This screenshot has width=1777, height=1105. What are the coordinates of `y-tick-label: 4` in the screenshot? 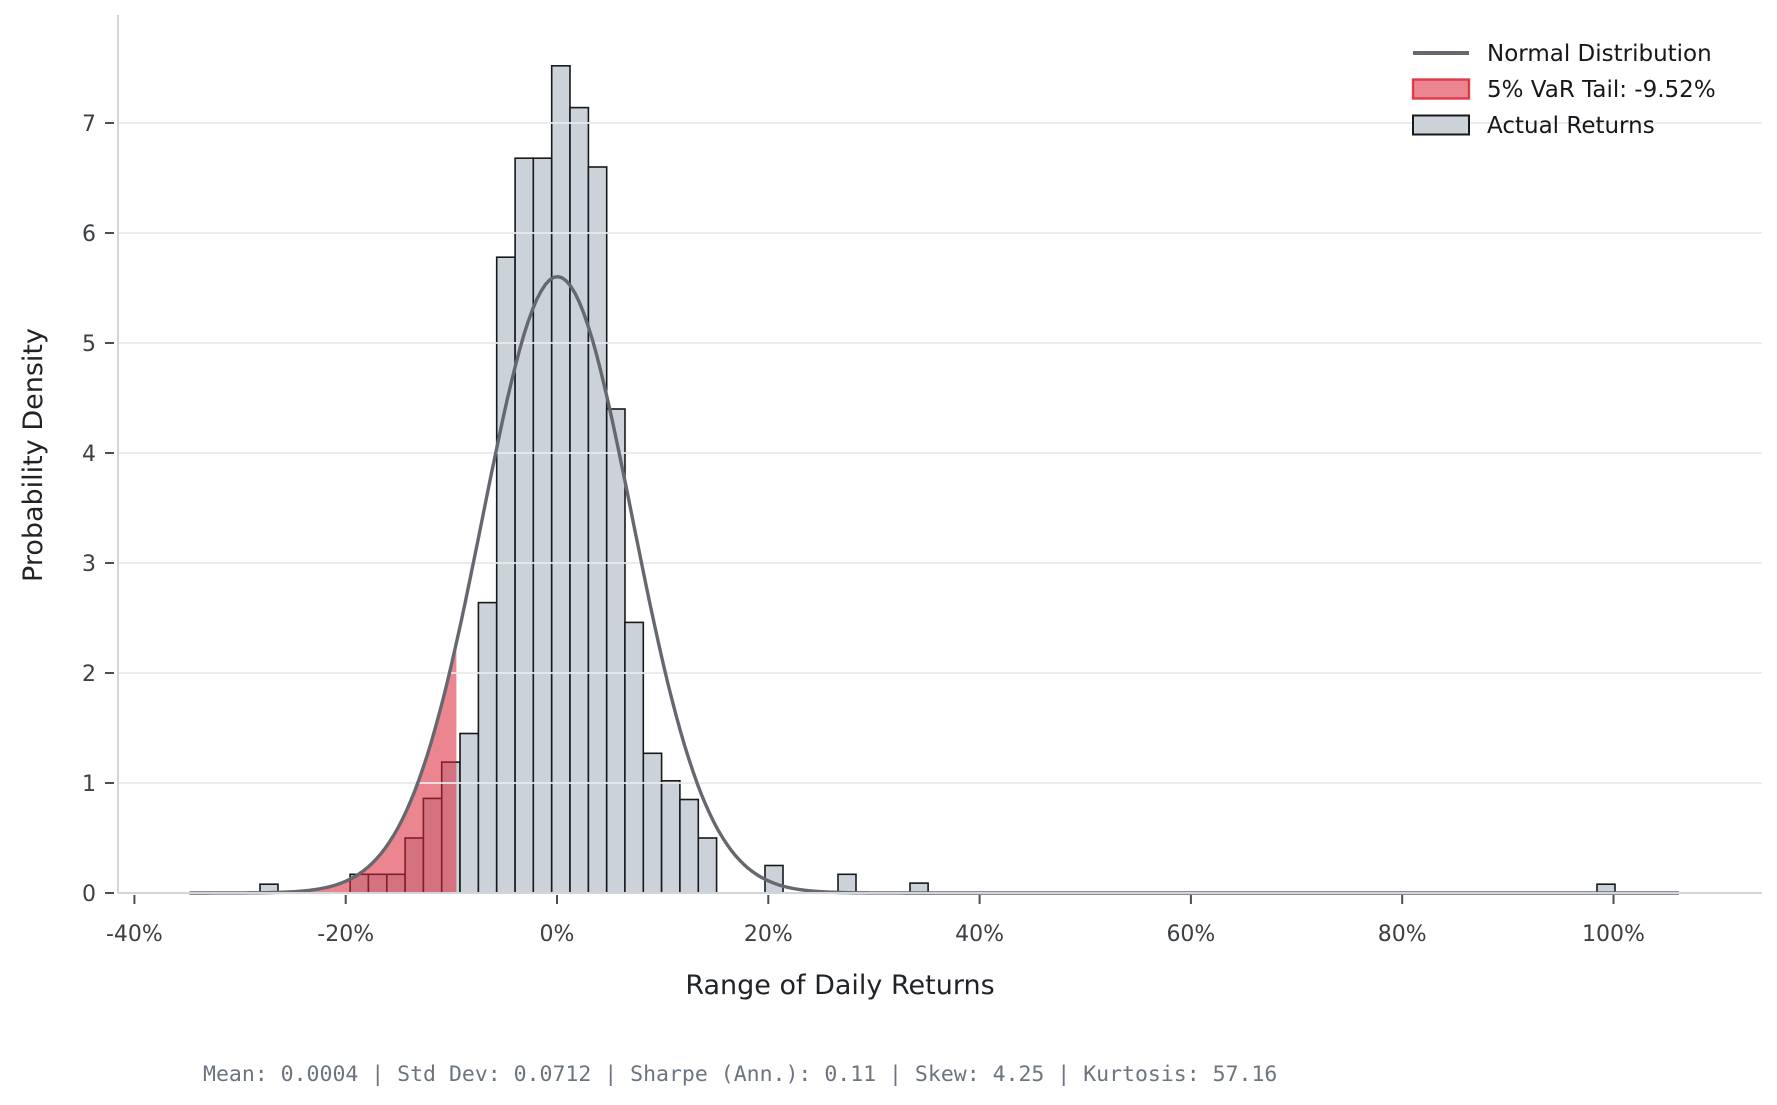 It's located at (89, 454).